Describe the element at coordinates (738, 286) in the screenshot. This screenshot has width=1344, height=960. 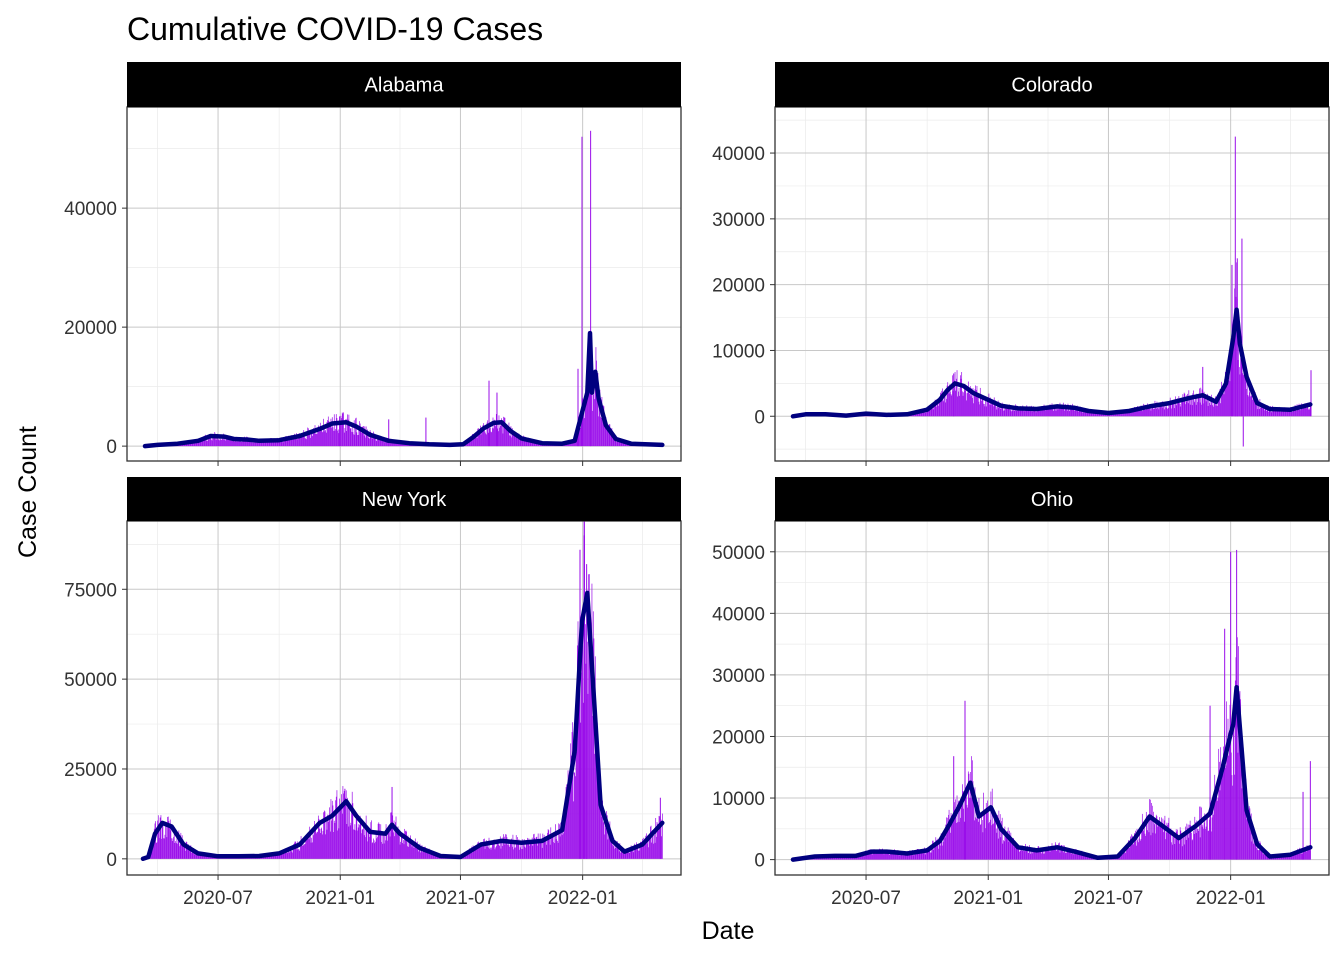
I see `y-tick-label: 20000` at that location.